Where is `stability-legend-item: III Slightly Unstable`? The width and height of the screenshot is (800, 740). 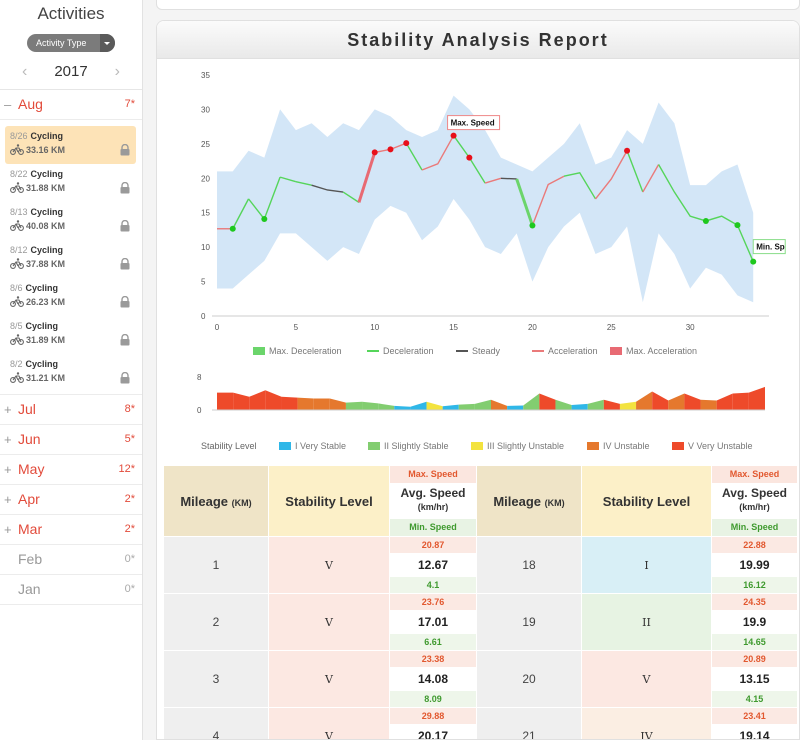 stability-legend-item: III Slightly Unstable is located at coordinates (517, 446).